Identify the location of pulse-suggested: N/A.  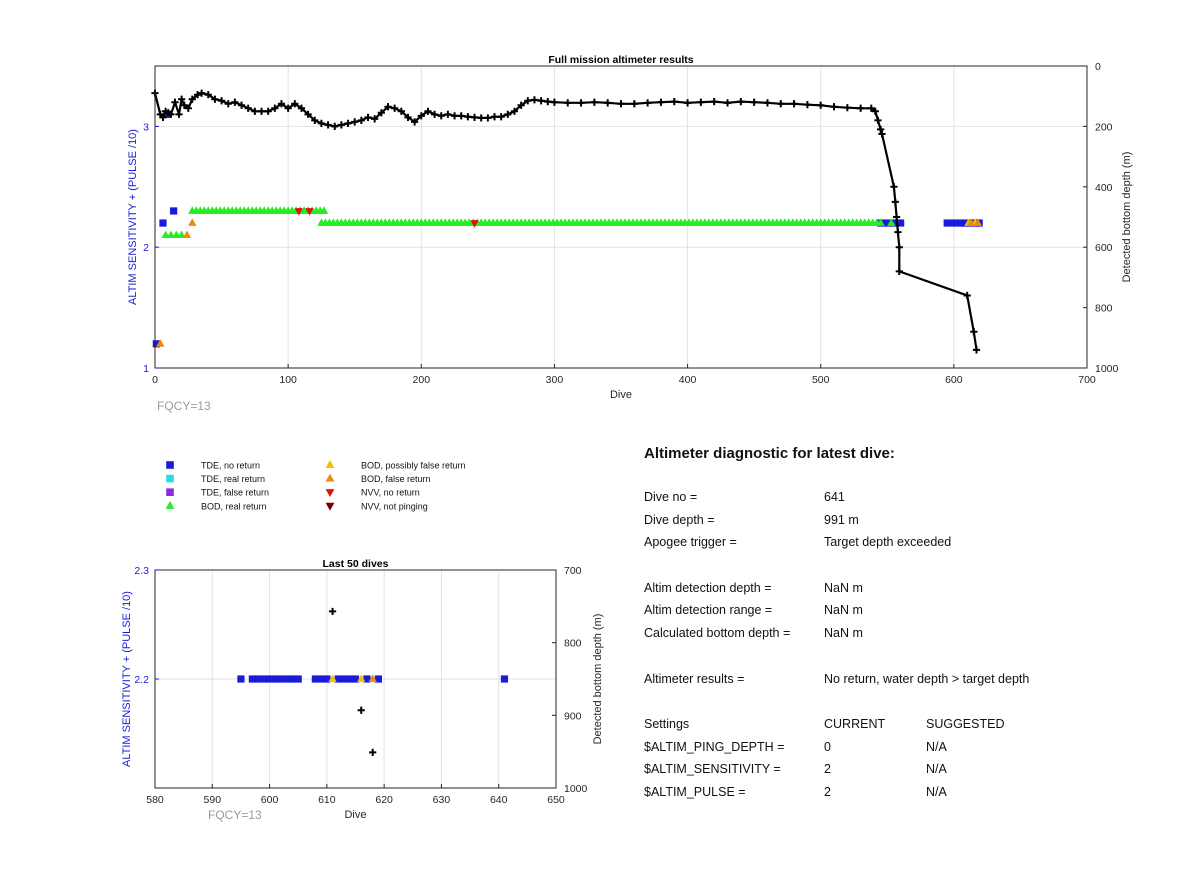
(936, 791).